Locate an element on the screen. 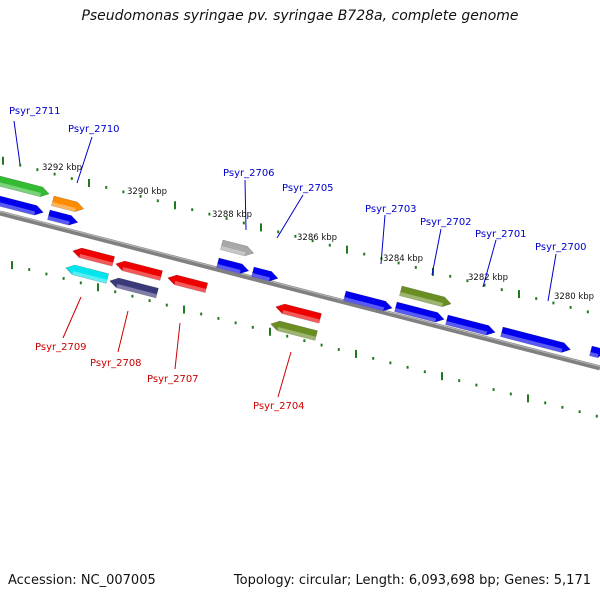 The height and width of the screenshot is (600, 600). scale-label-3286: 3286 kbp is located at coordinates (317, 238).